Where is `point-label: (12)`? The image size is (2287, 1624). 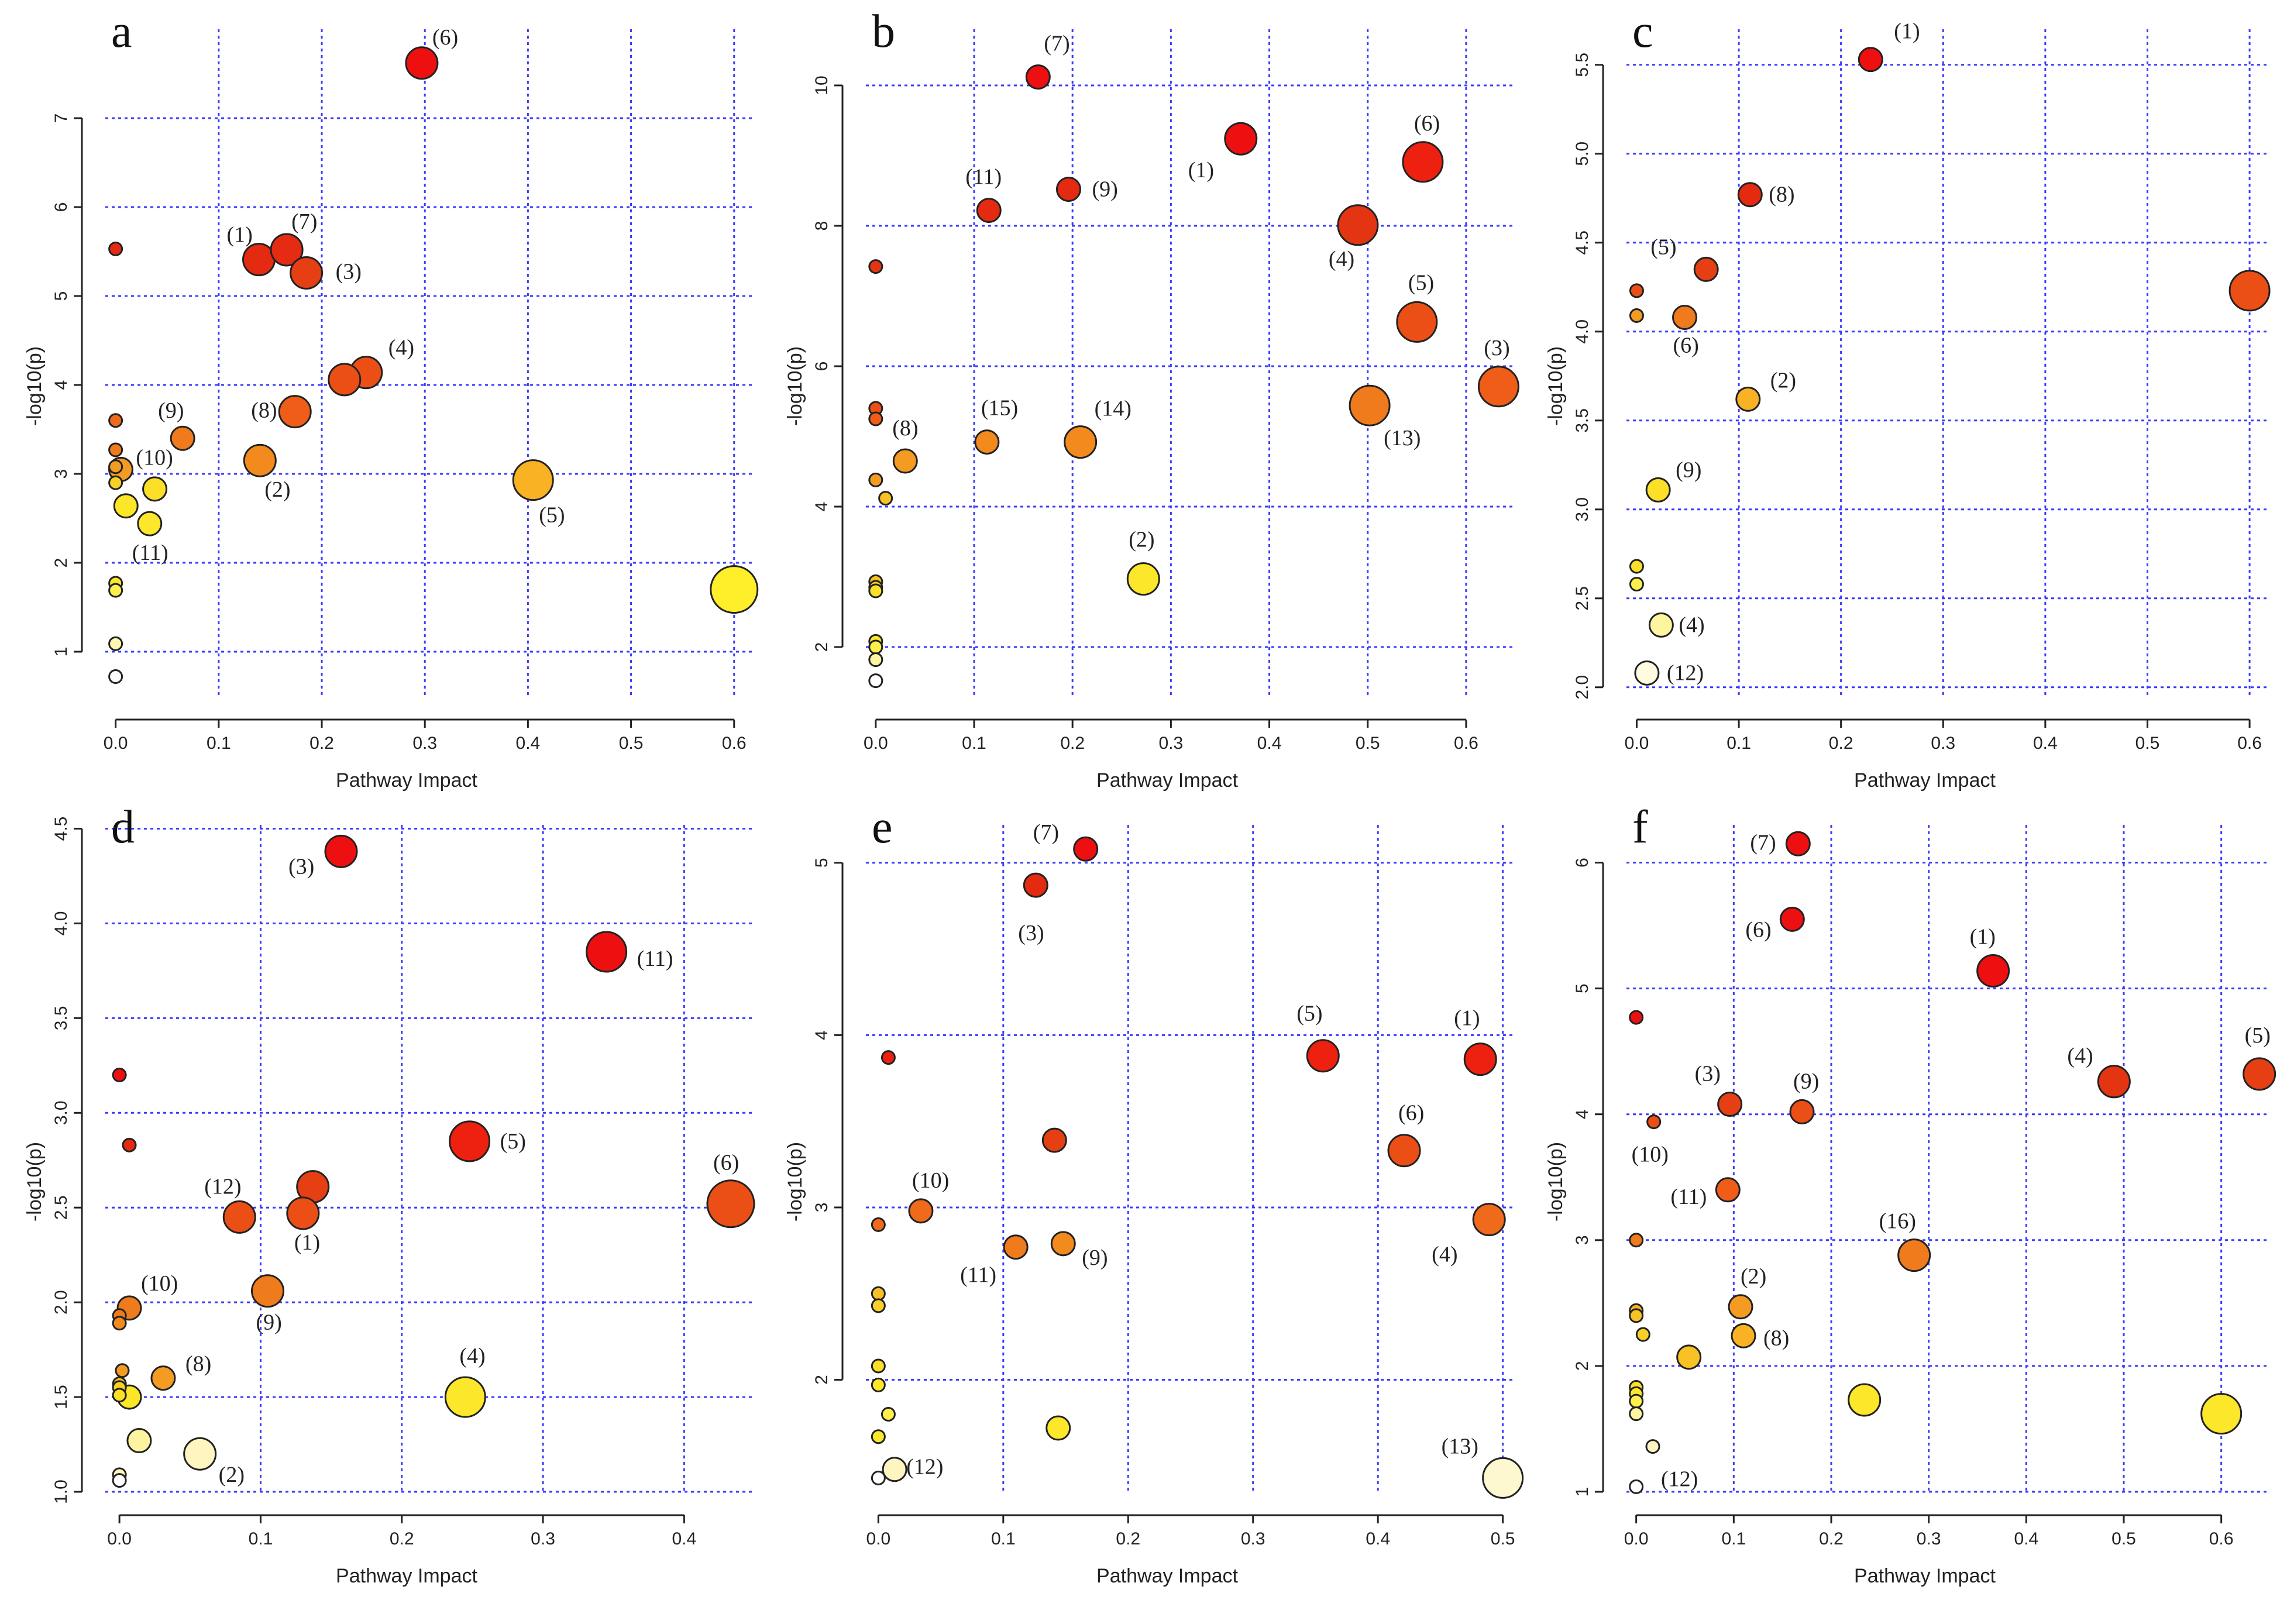
point-label: (12) is located at coordinates (924, 1467).